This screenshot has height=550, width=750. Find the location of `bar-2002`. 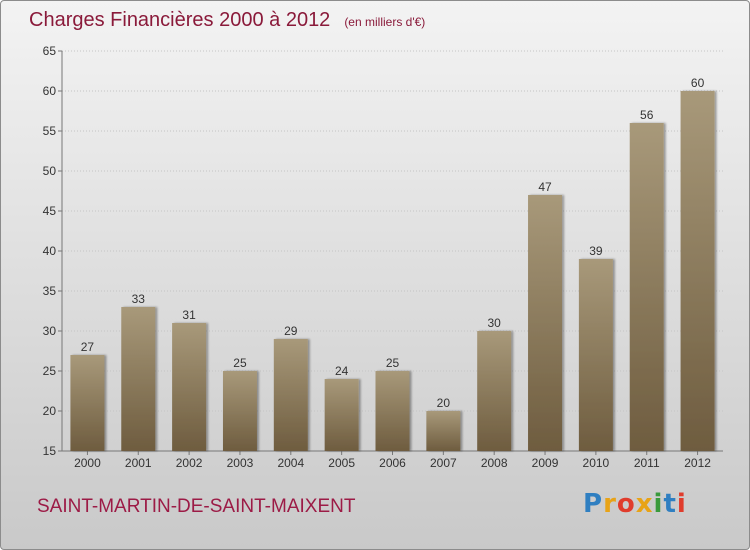

bar-2002 is located at coordinates (189, 387).